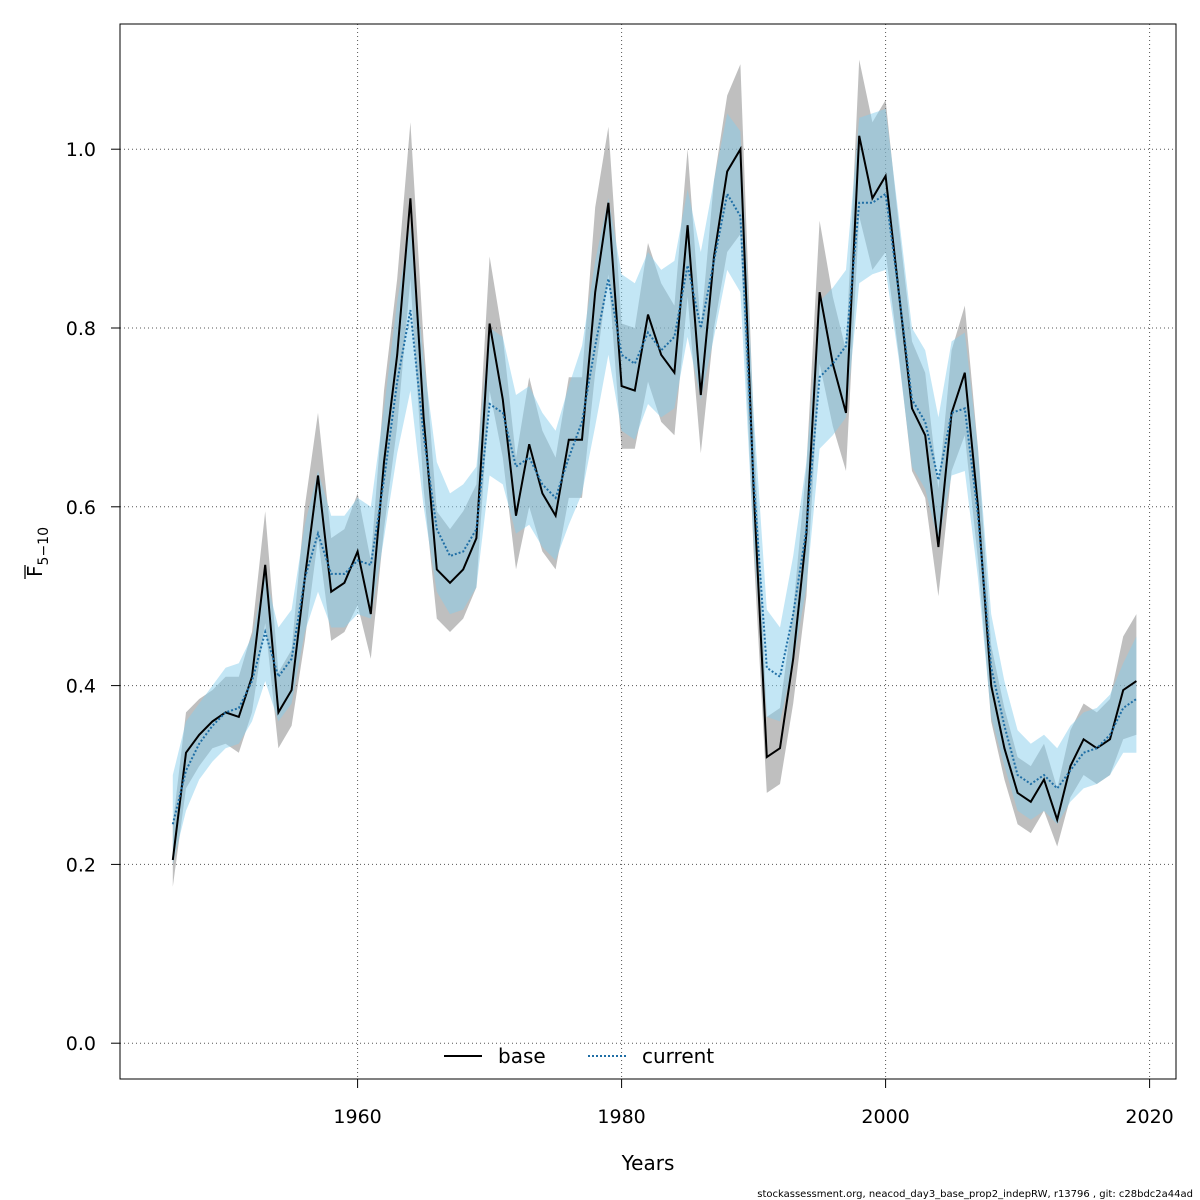 The height and width of the screenshot is (1200, 1200). Describe the element at coordinates (678, 1056) in the screenshot. I see `legend-label-current: current` at that location.